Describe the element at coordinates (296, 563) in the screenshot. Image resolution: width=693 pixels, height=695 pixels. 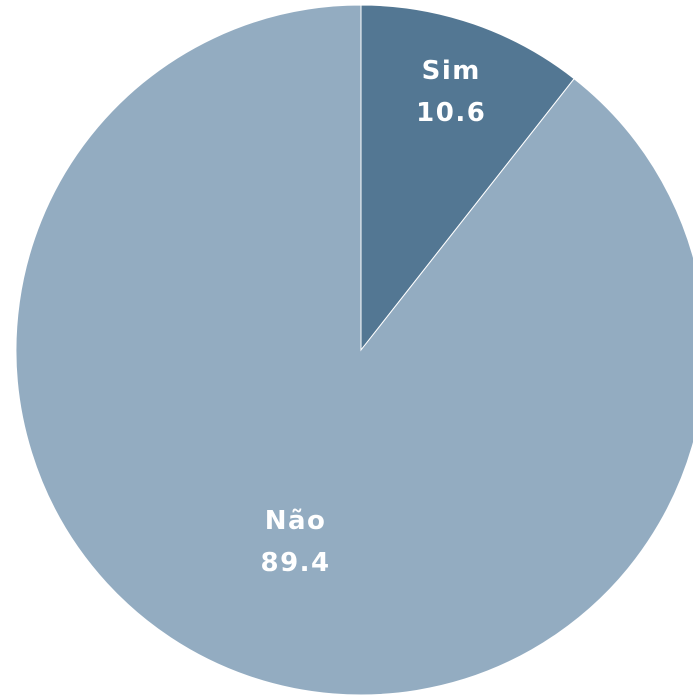
I see `slice-value-nao: 89.4` at that location.